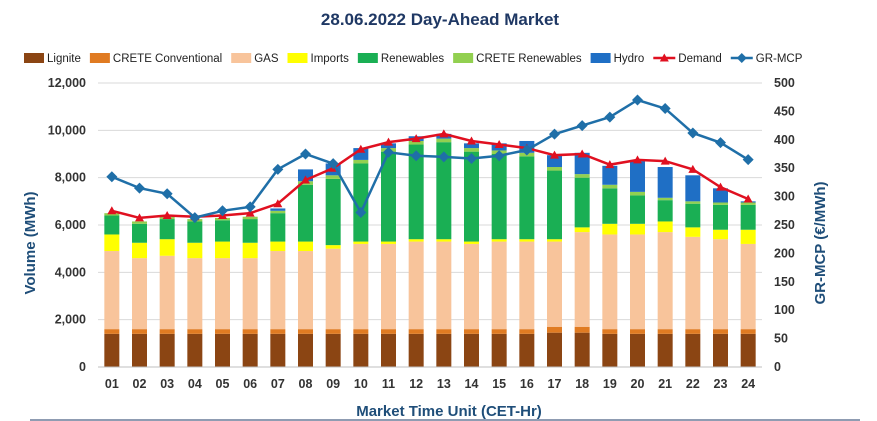 This screenshot has width=877, height=421. I want to click on legend-marker, so click(664, 57).